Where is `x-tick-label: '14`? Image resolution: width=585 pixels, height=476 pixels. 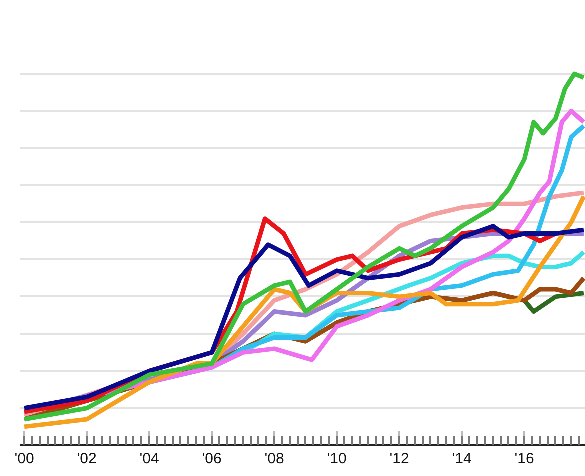
x-tick-label: '14 is located at coordinates (462, 459).